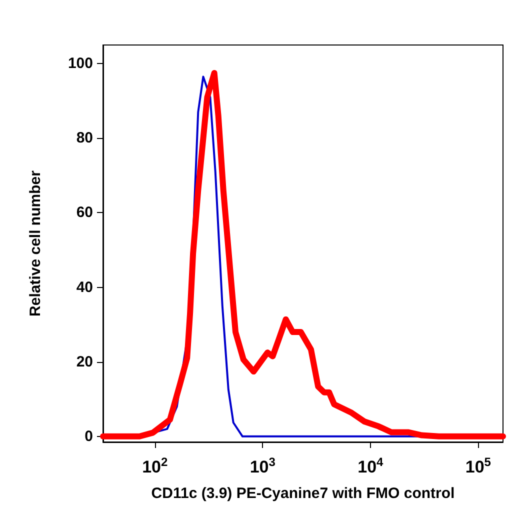 Image resolution: width=523 pixels, height=514 pixels. Describe the element at coordinates (84, 361) in the screenshot. I see `y-tick-label: 20` at that location.